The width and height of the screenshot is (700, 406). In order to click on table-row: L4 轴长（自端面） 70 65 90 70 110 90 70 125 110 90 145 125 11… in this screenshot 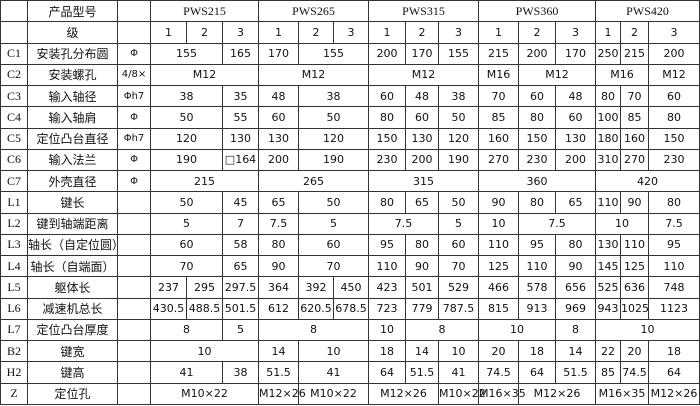, I will do `click(350, 266)`.